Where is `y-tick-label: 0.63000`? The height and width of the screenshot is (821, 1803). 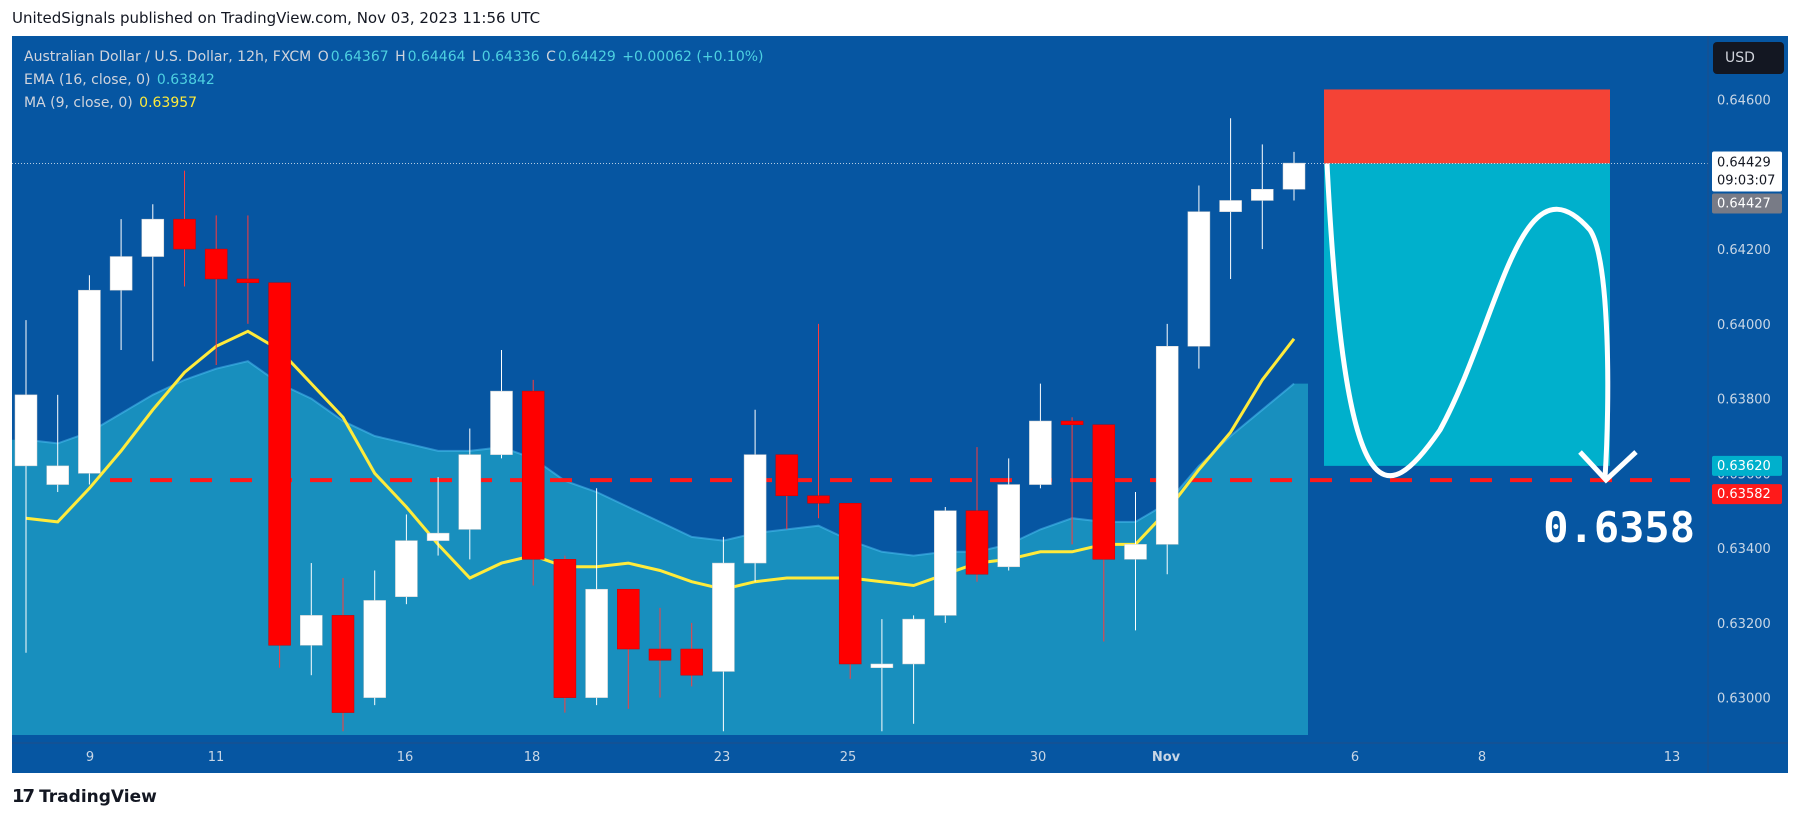
y-tick-label: 0.63000 is located at coordinates (1744, 699).